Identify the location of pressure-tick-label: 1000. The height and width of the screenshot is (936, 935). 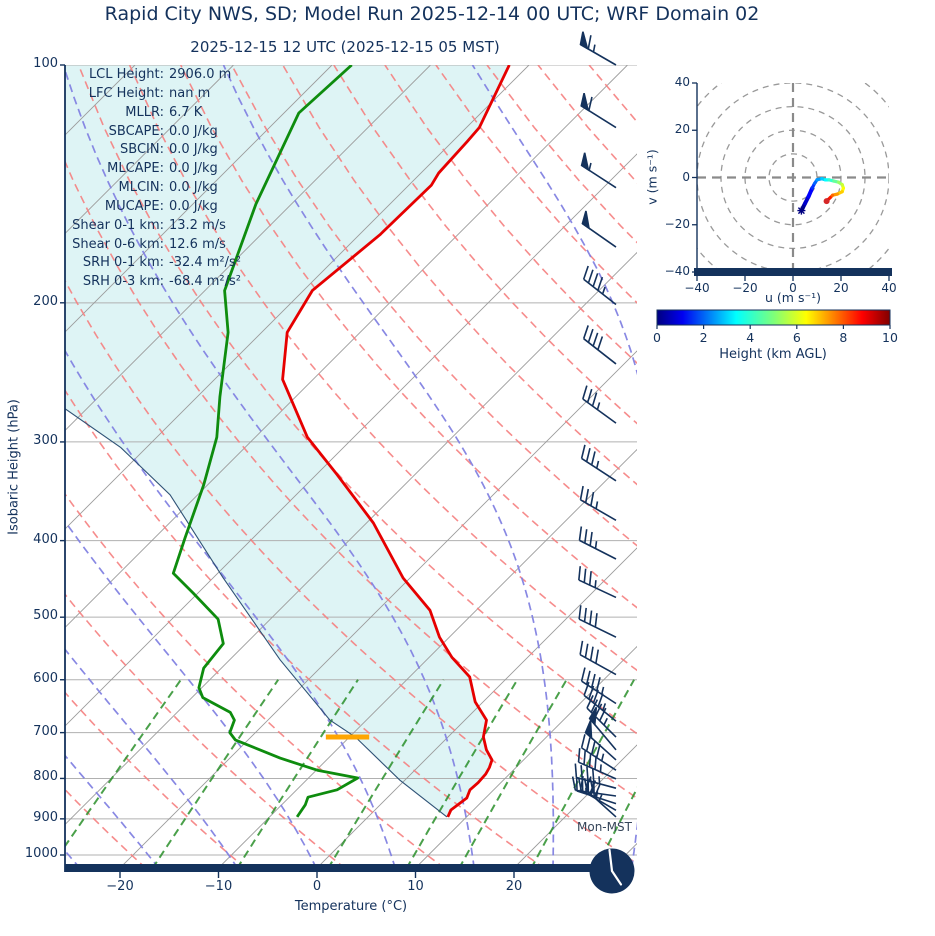
(41, 853).